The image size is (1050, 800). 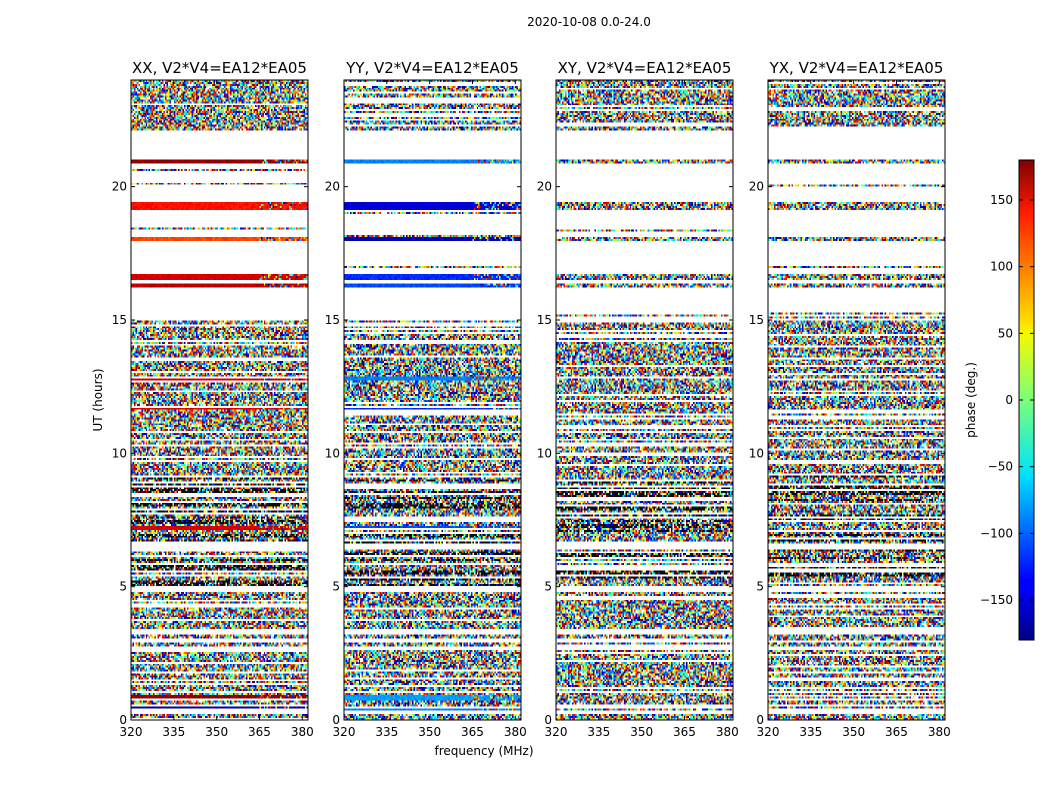 I want to click on colorbar: −150 −100 −50 0 50 100 150 phase (deg.), so click(x=999, y=400).